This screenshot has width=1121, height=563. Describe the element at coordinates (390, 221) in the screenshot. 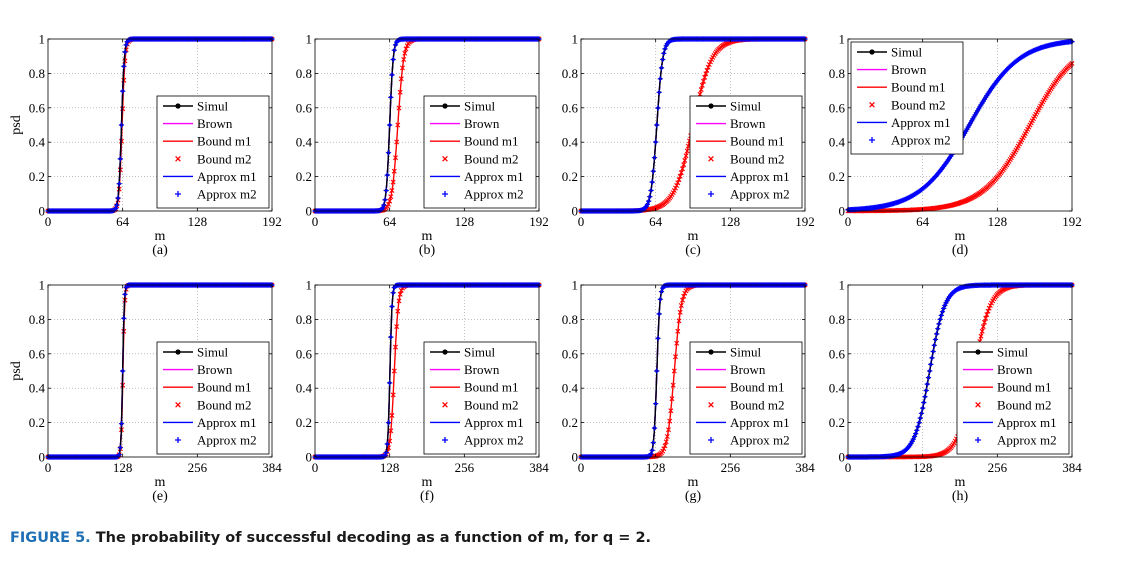

I see `x-tick-label: 64` at that location.